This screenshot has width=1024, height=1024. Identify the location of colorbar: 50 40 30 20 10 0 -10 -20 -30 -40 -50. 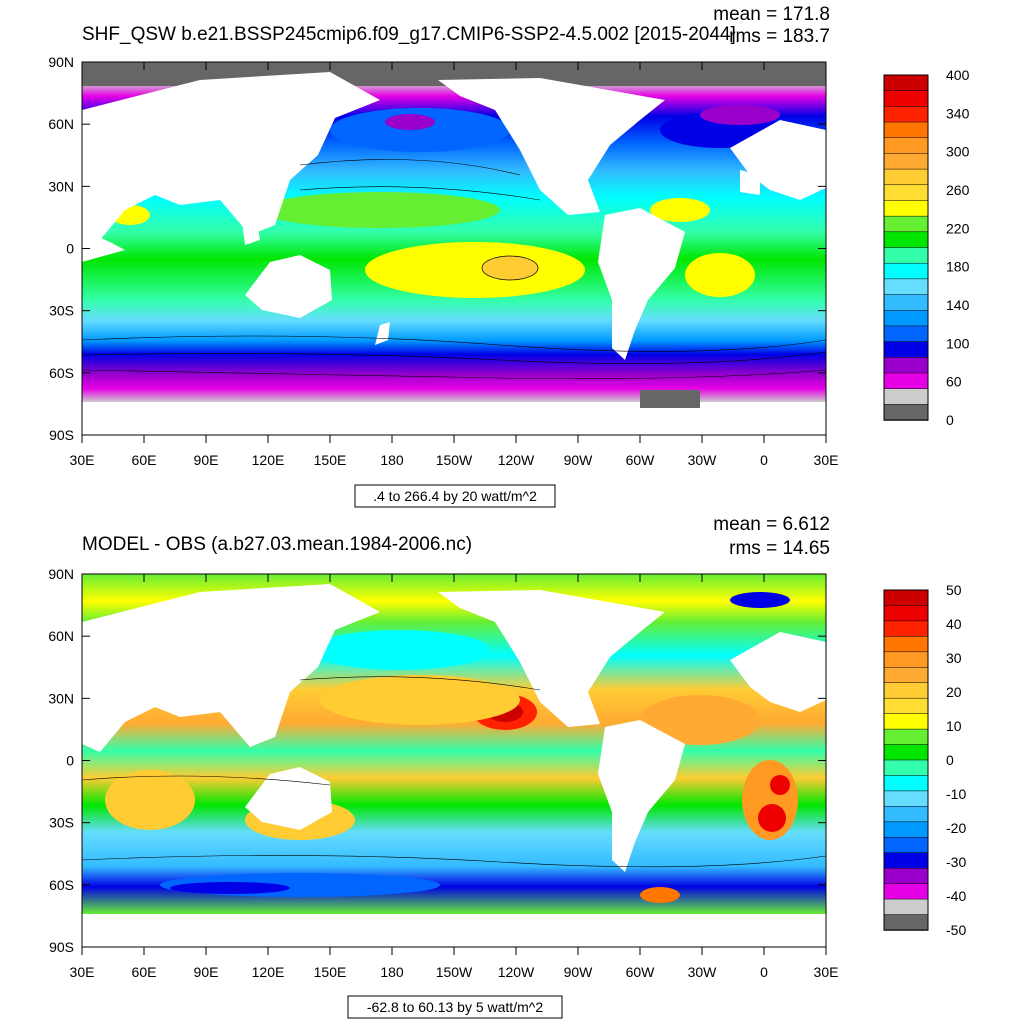
(924, 760).